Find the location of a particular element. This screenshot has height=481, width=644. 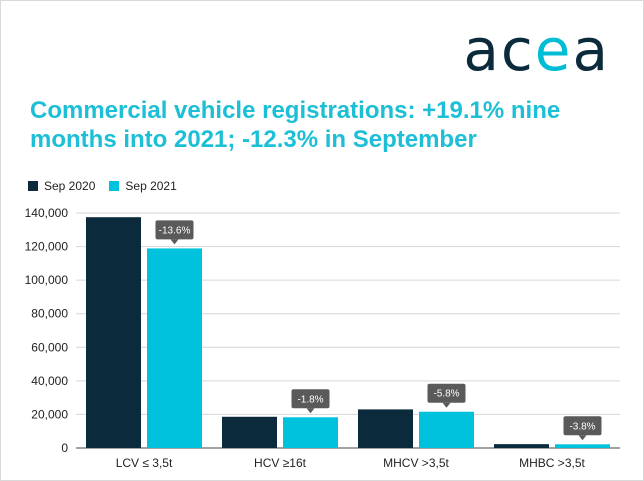

y-tick-label: 60,000 is located at coordinates (49, 347).